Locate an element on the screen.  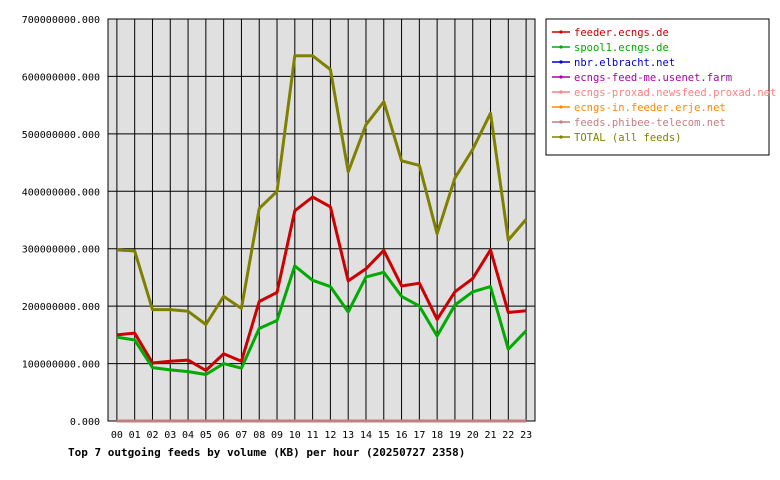
x-tick-label: 09 is located at coordinates (277, 435).